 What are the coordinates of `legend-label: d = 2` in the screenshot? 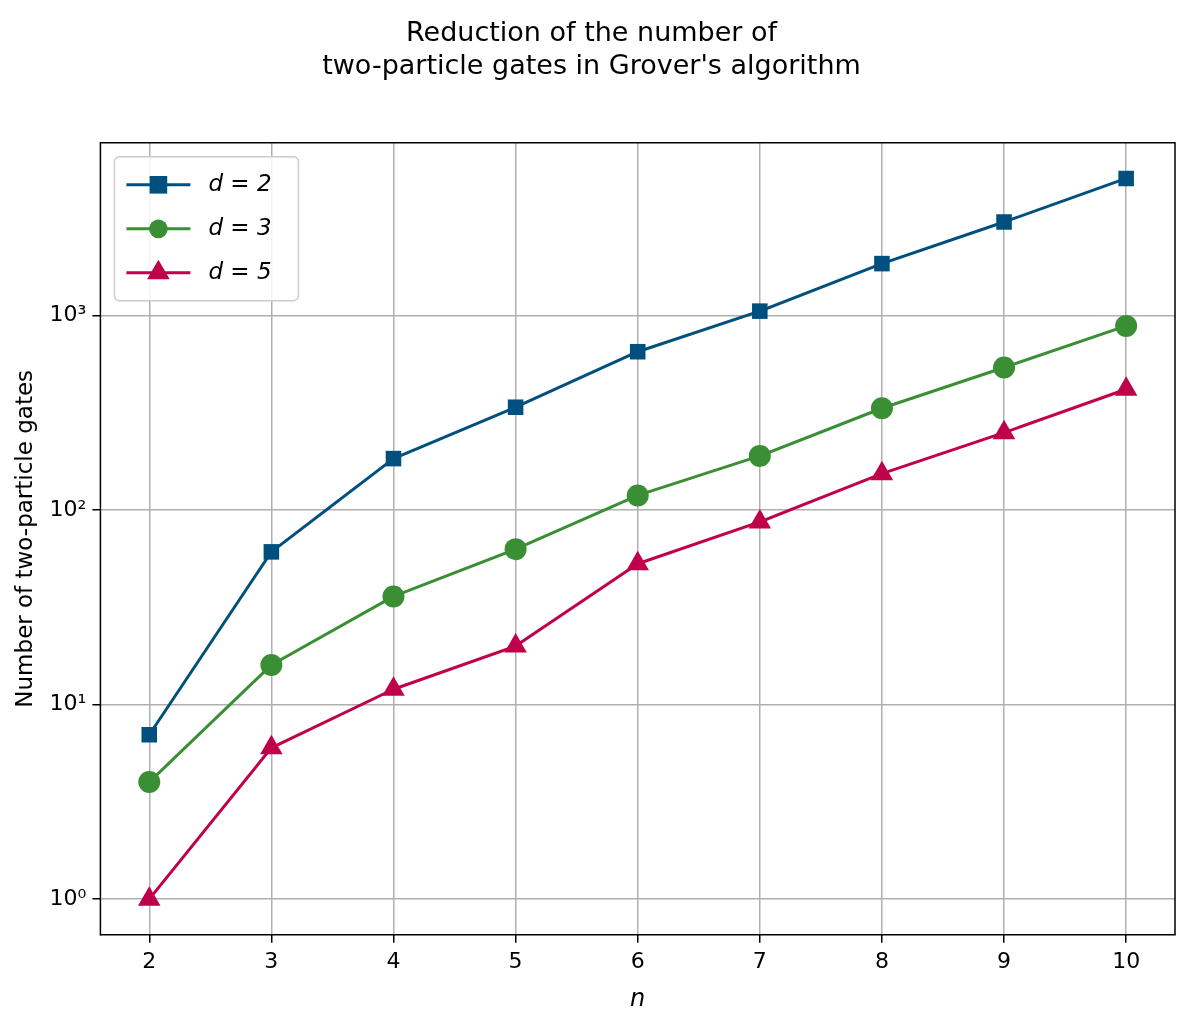 It's located at (240, 182).